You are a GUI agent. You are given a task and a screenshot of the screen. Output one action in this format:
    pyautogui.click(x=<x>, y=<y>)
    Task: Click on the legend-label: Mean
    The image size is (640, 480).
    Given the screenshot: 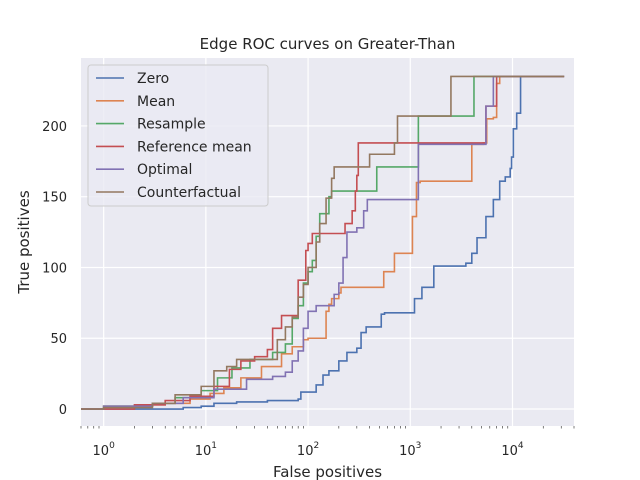 What is the action you would take?
    pyautogui.click(x=156, y=102)
    